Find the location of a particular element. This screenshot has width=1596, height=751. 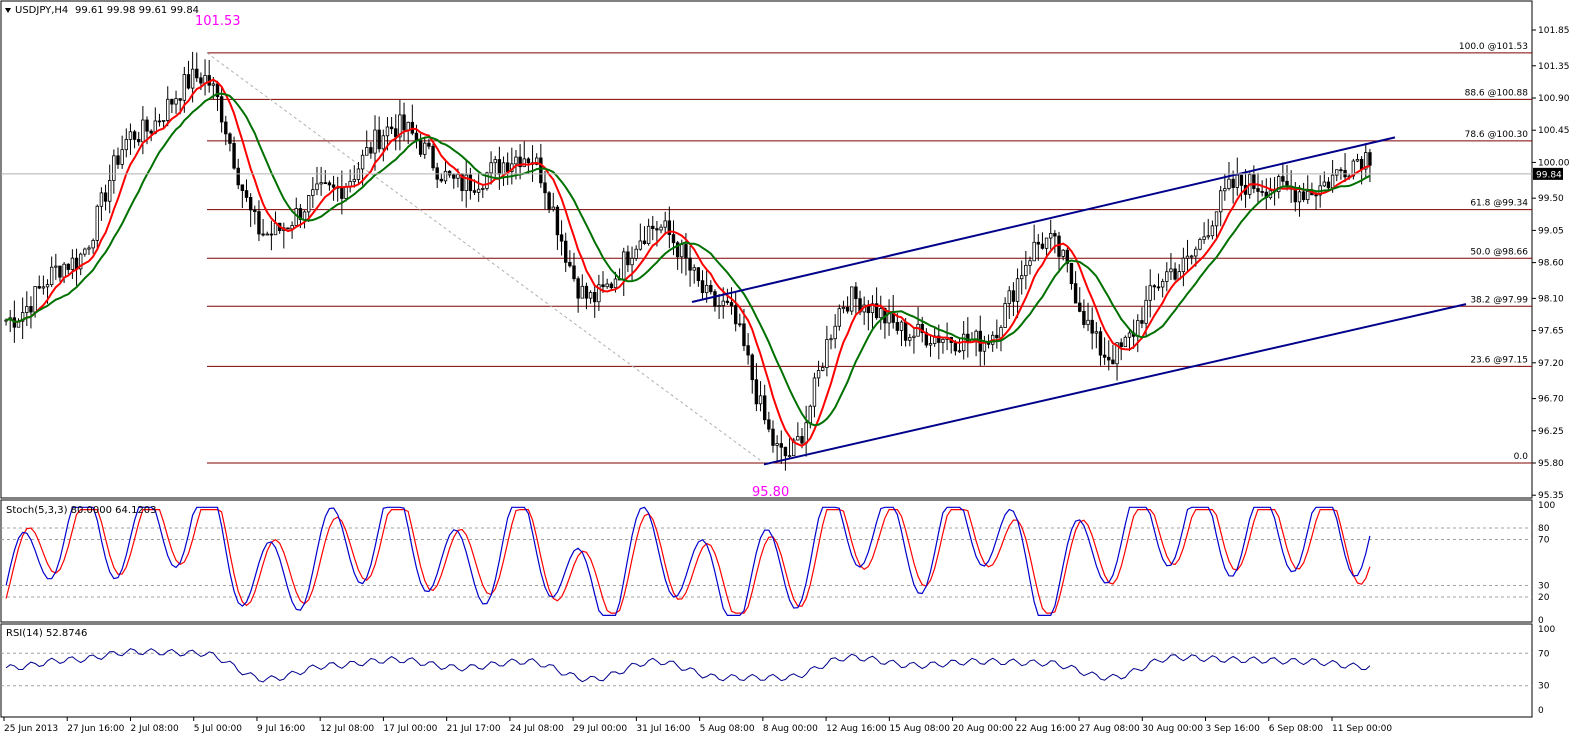

triangle-down-icon is located at coordinates (8, 10).